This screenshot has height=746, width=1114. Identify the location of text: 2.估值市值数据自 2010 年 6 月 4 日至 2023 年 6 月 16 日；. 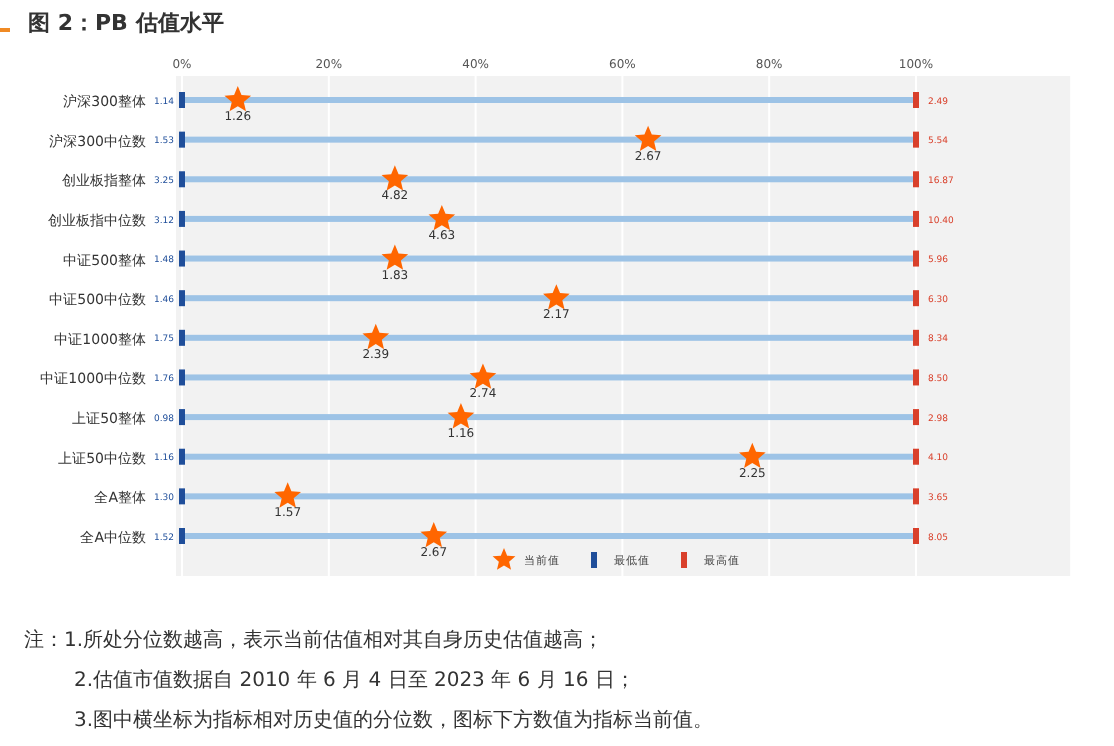
(354, 680).